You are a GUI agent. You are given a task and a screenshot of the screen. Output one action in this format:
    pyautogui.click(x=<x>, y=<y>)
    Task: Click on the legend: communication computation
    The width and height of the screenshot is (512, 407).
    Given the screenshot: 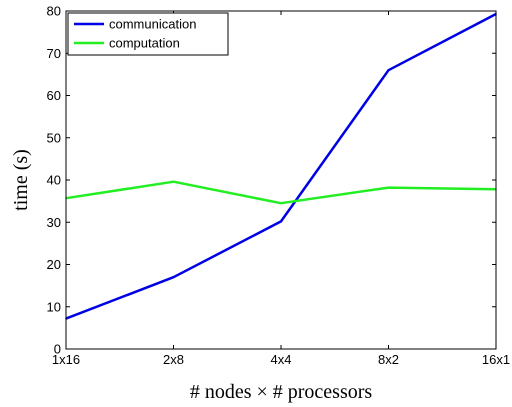 What is the action you would take?
    pyautogui.click(x=148, y=34)
    